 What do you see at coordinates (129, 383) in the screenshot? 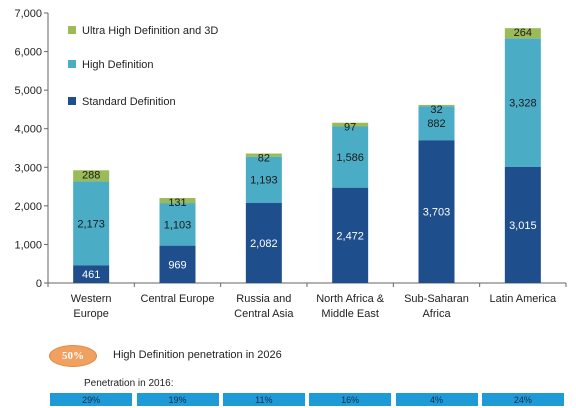
I see `penetration-title: Penetration in 2016:` at bounding box center [129, 383].